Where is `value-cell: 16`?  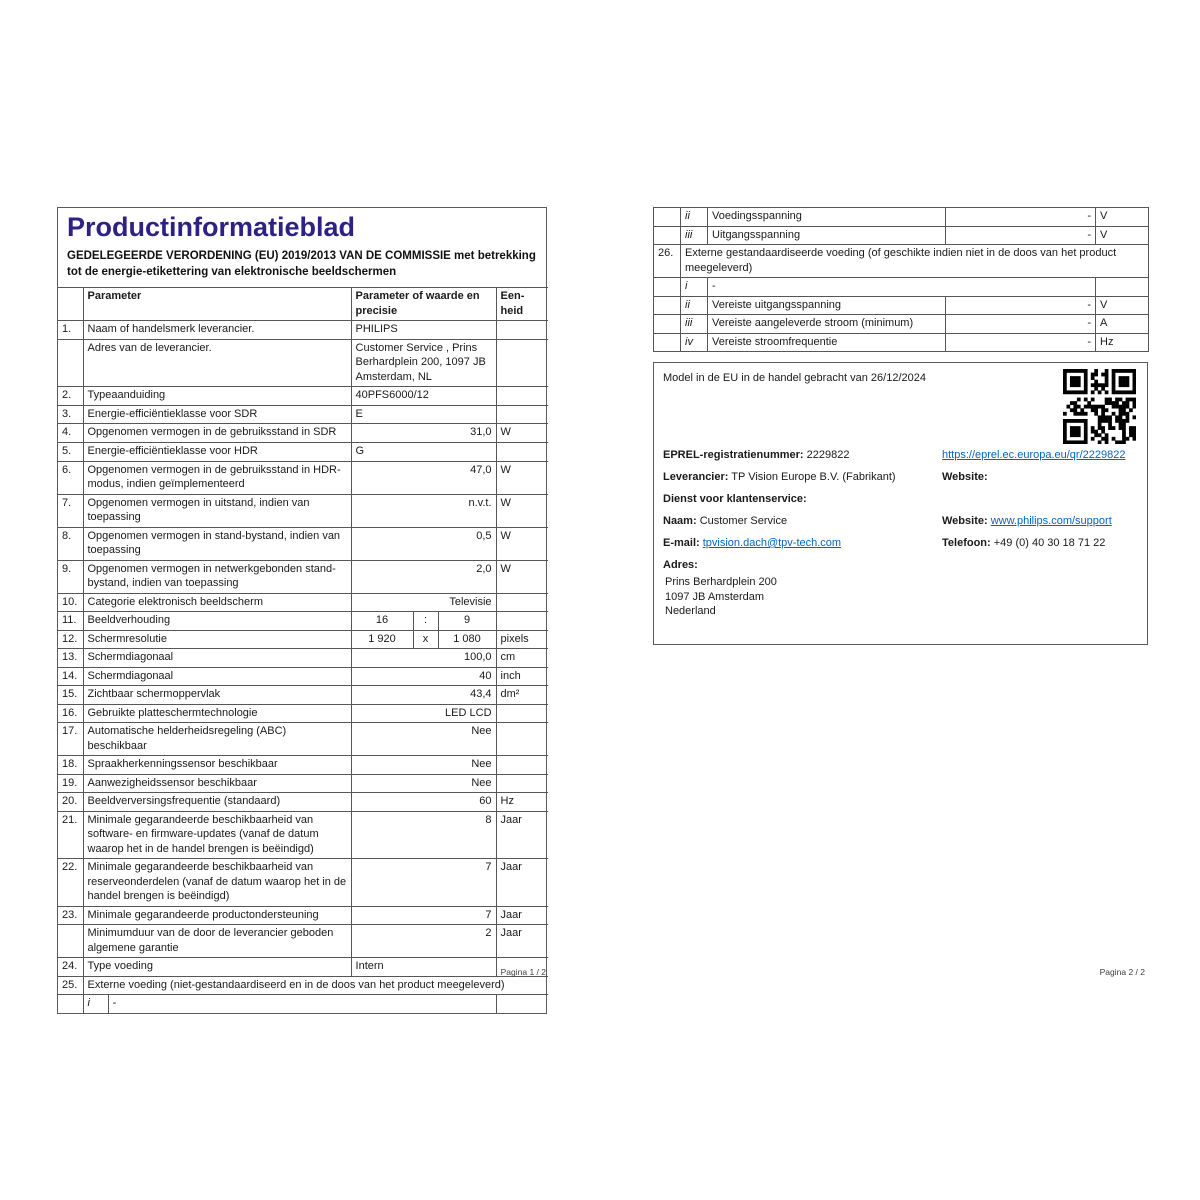 value-cell: 16 is located at coordinates (382, 621).